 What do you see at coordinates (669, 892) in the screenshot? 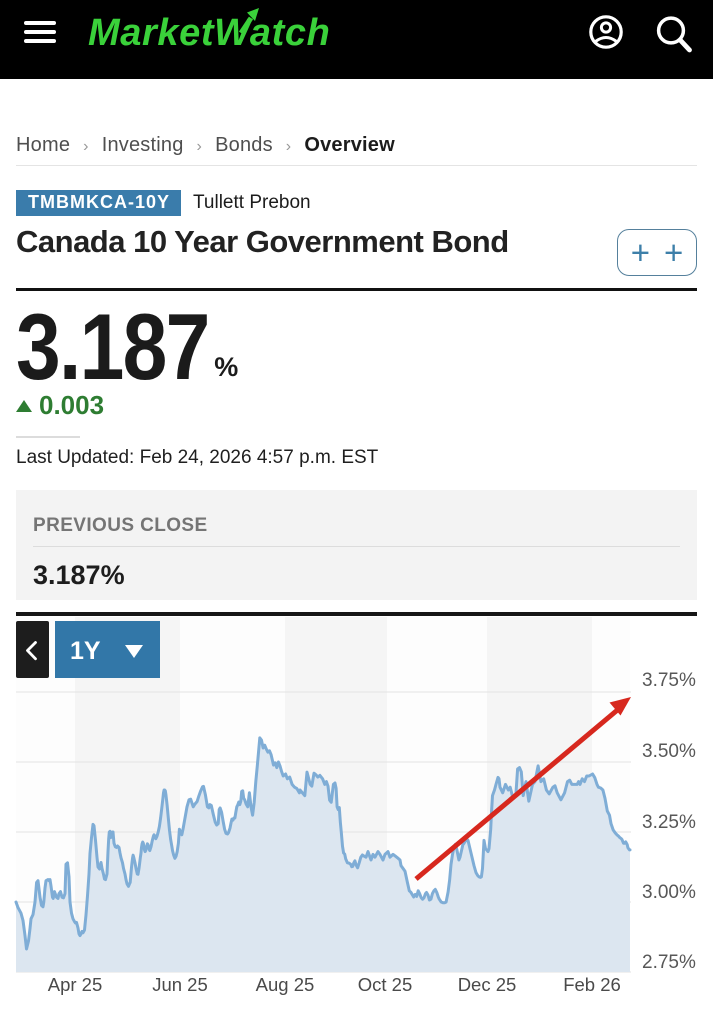
I see `svg-text: 3.00%` at bounding box center [669, 892].